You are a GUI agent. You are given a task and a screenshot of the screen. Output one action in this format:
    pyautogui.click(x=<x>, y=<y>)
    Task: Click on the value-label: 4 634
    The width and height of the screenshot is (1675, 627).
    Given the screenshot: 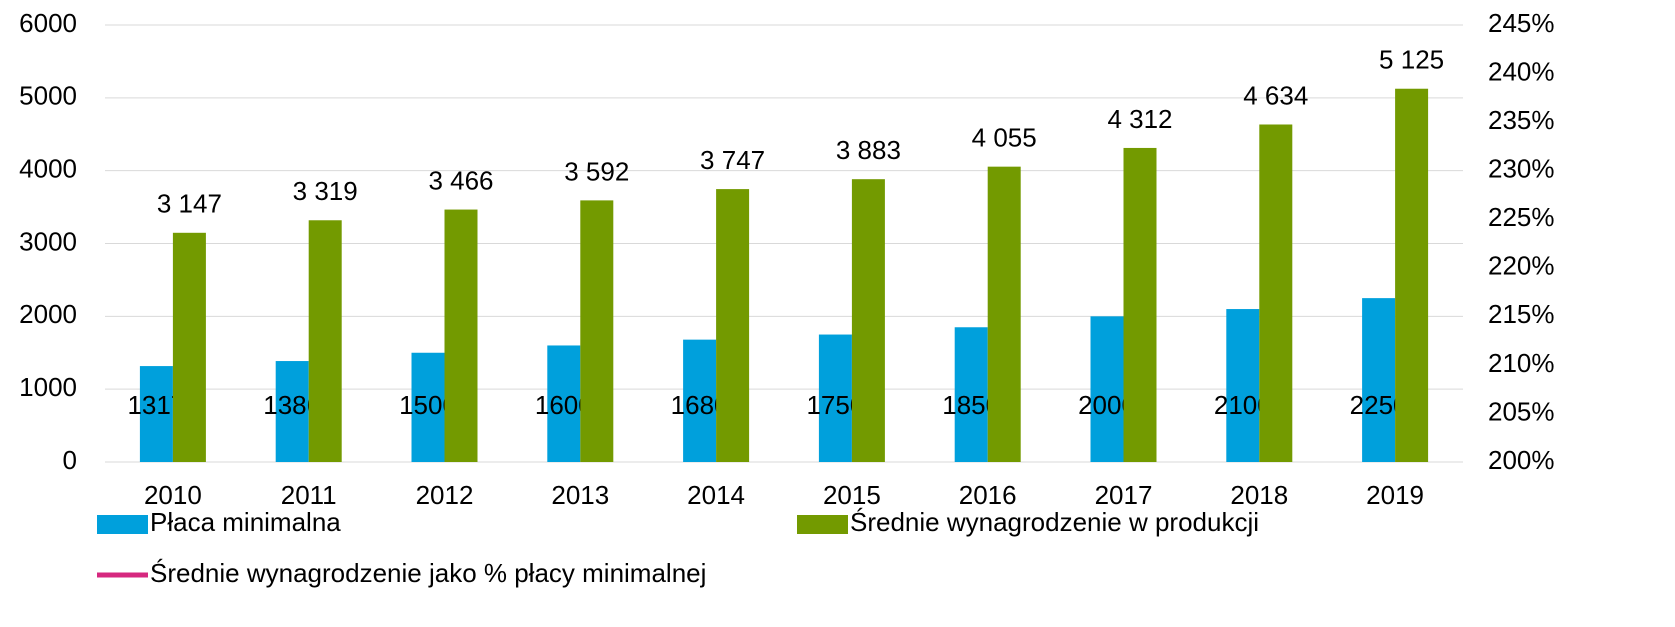 What is the action you would take?
    pyautogui.click(x=1275, y=95)
    